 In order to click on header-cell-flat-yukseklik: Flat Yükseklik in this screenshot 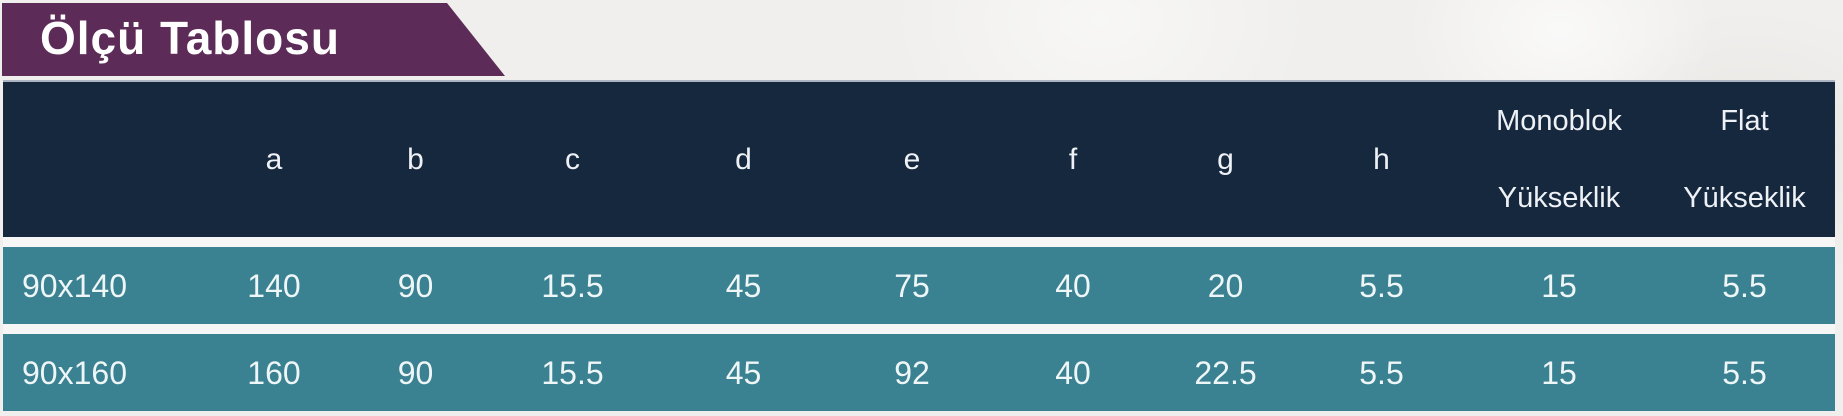, I will do `click(1744, 159)`.